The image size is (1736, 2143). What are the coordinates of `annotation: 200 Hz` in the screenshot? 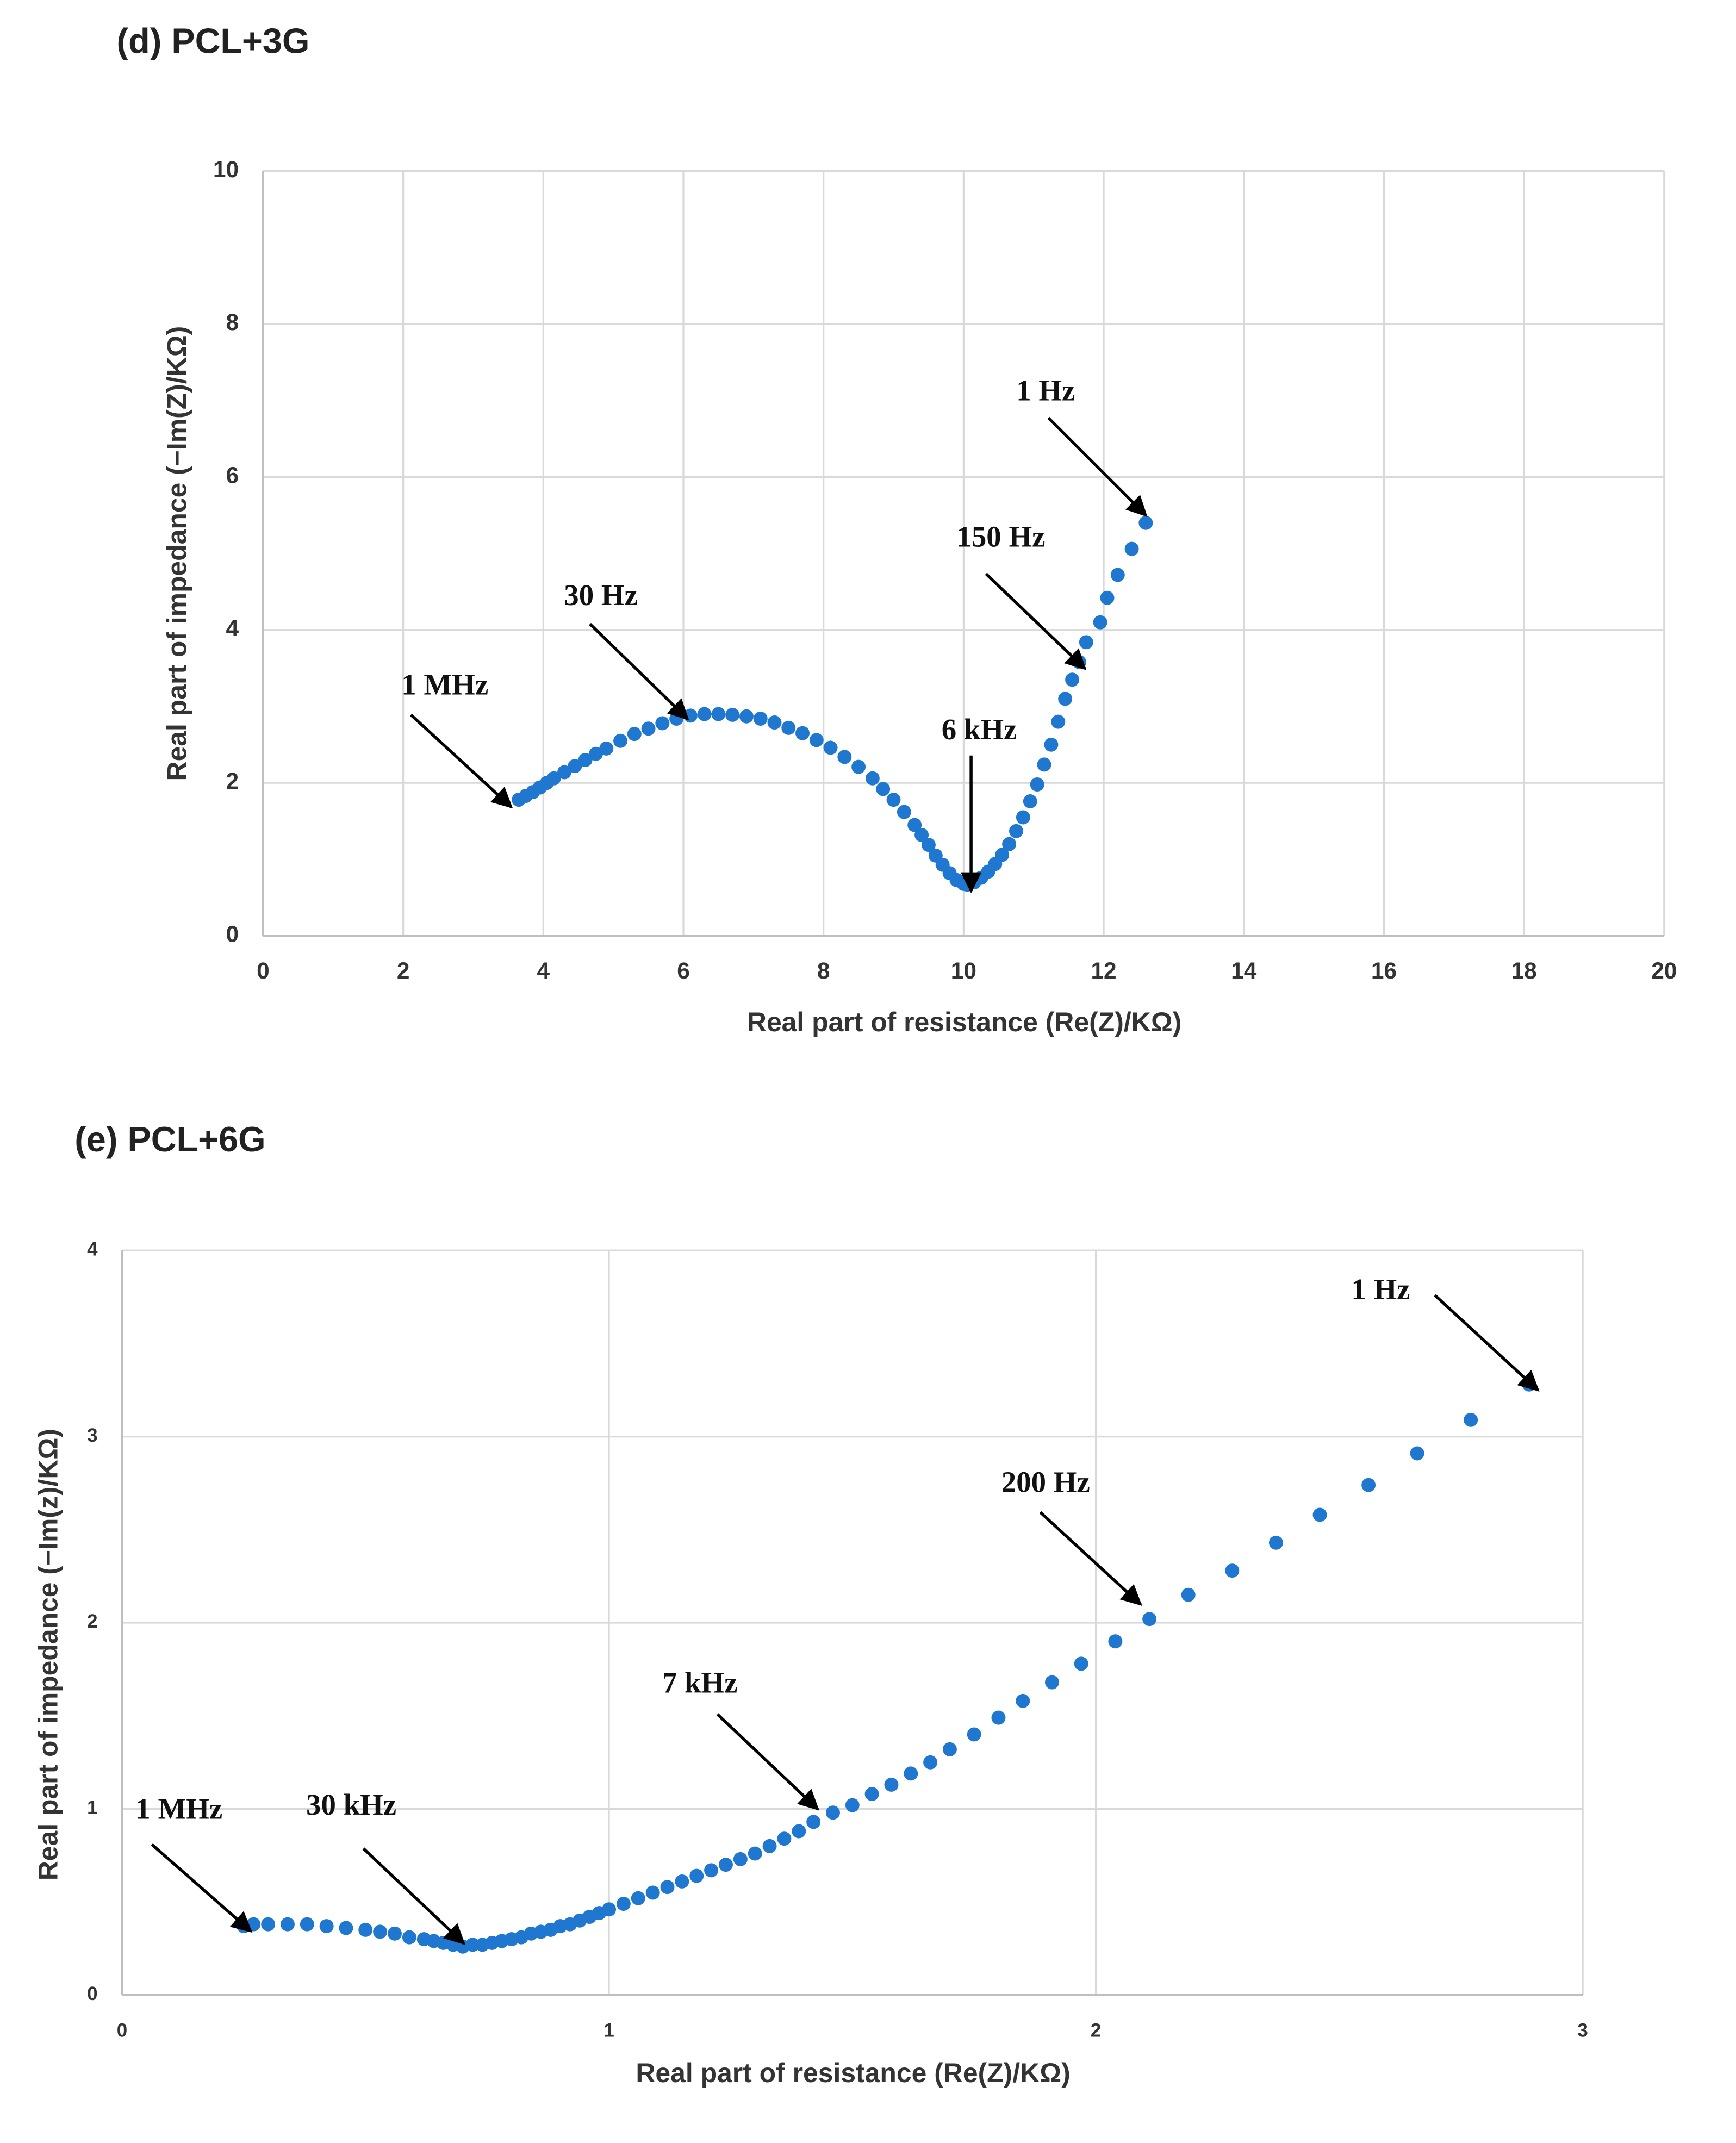 It's located at (1045, 1481).